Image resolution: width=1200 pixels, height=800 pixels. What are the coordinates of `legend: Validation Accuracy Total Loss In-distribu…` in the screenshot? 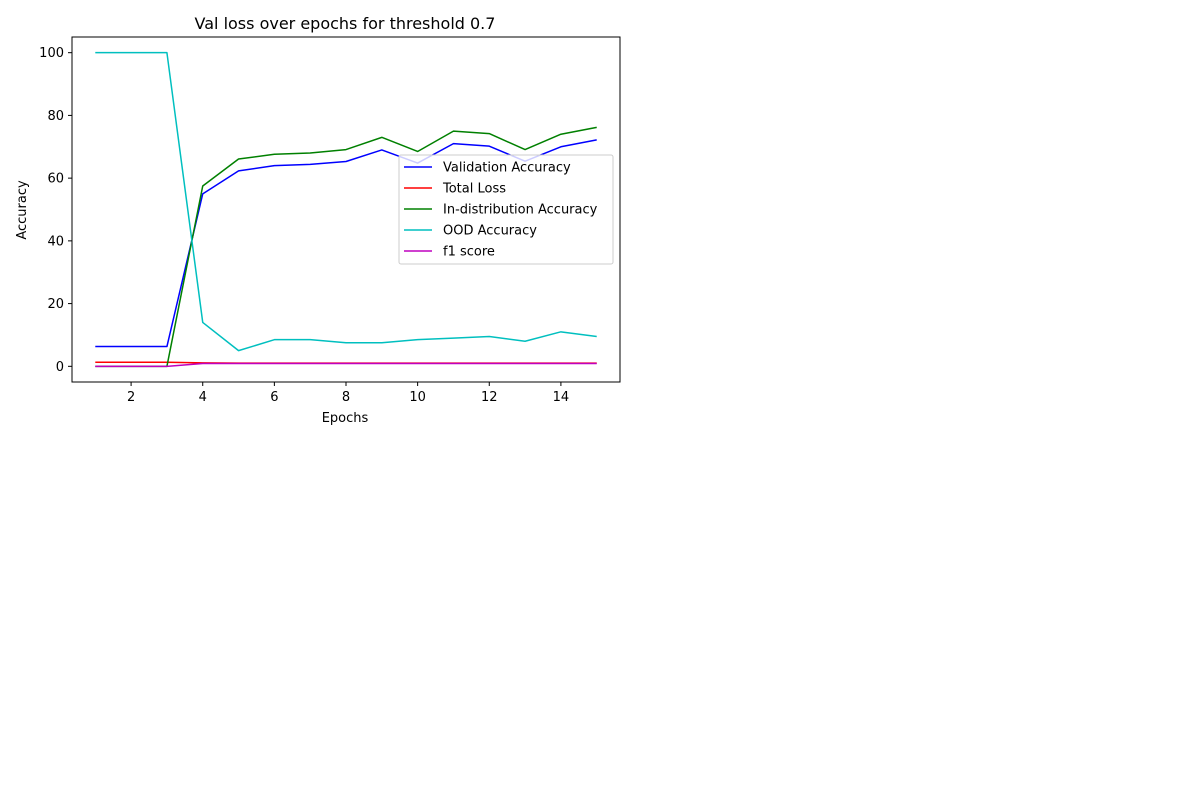 It's located at (506, 209).